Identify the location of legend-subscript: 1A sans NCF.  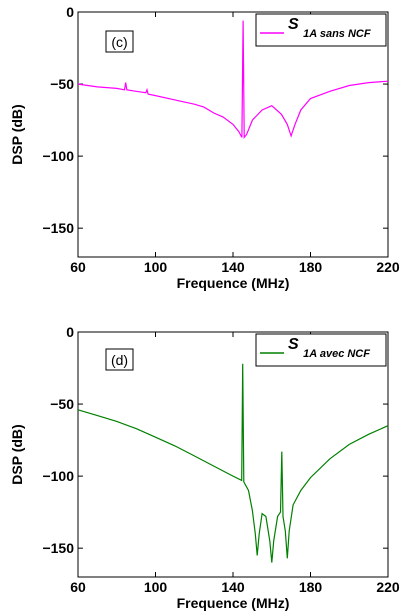
(337, 34).